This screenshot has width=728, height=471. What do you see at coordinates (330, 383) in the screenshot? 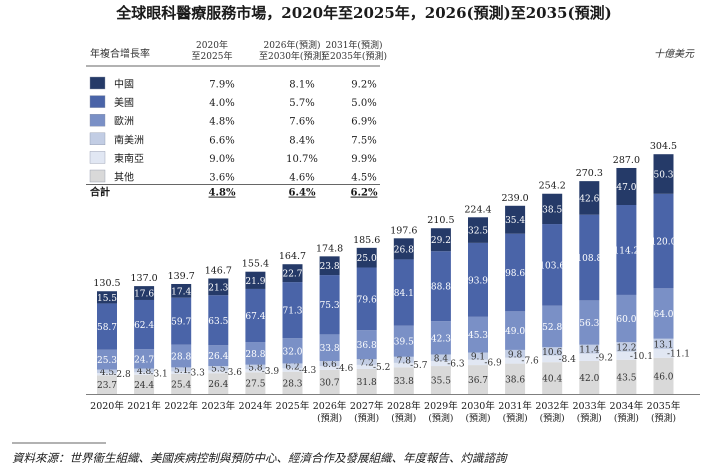
I see `segment-label: 30.7` at bounding box center [330, 383].